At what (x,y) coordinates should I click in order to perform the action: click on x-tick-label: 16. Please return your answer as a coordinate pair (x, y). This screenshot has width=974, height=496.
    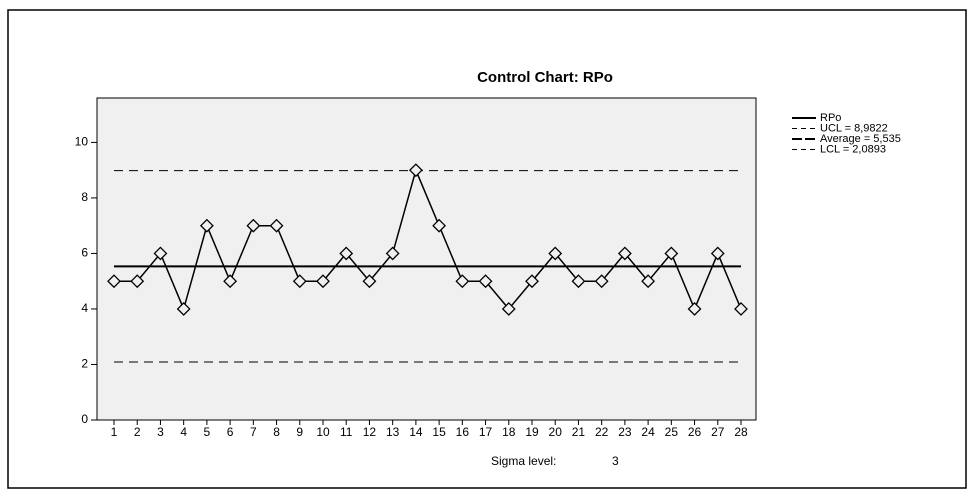
    Looking at the image, I should click on (463, 432).